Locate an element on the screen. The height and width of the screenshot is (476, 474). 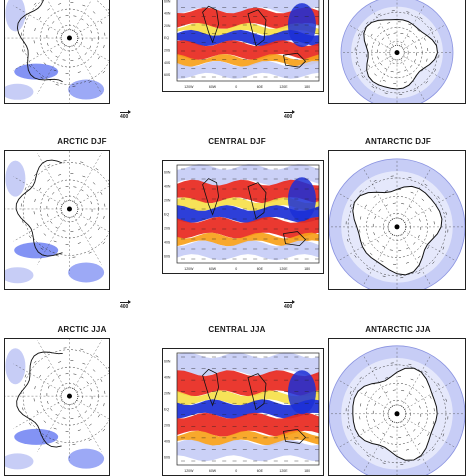
map-panel-arctic-row3 is located at coordinates (57, 407).